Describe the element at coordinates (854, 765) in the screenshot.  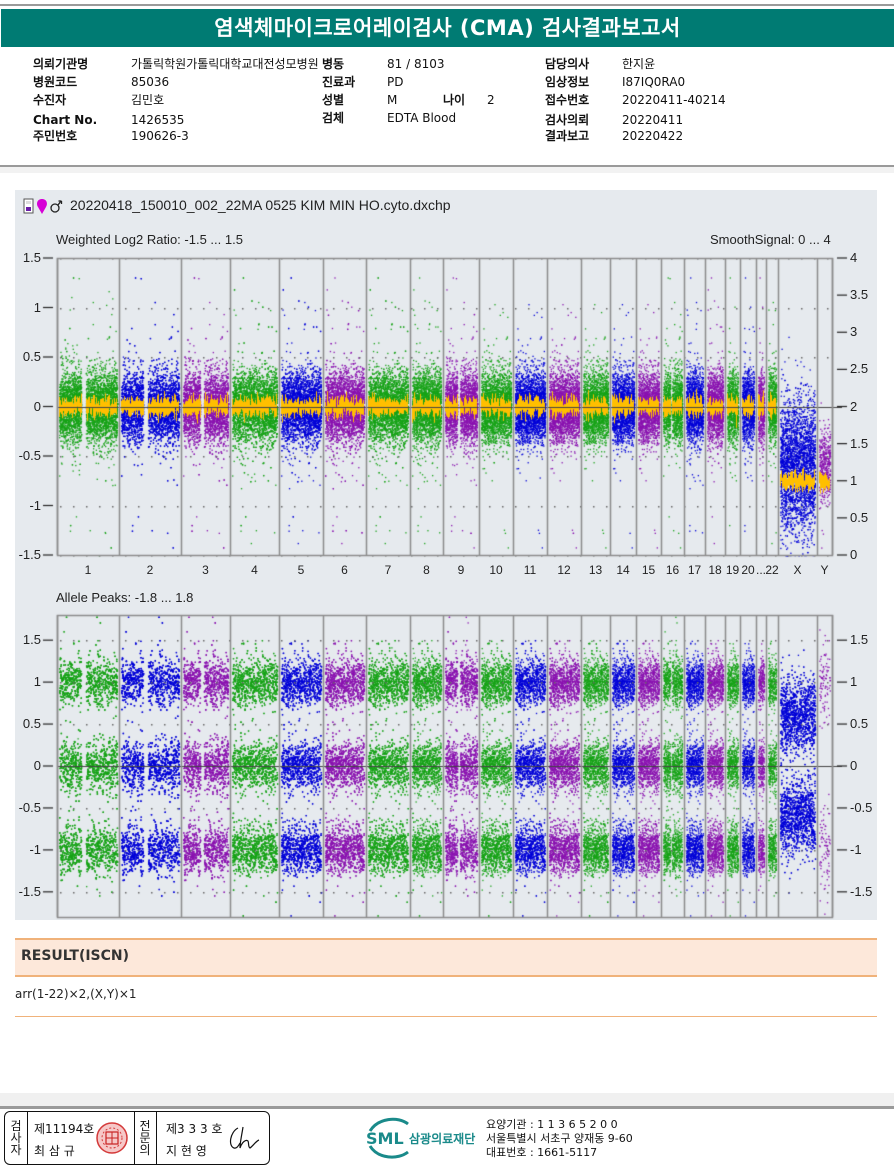
I see `allele-tick-label-right: 0` at that location.